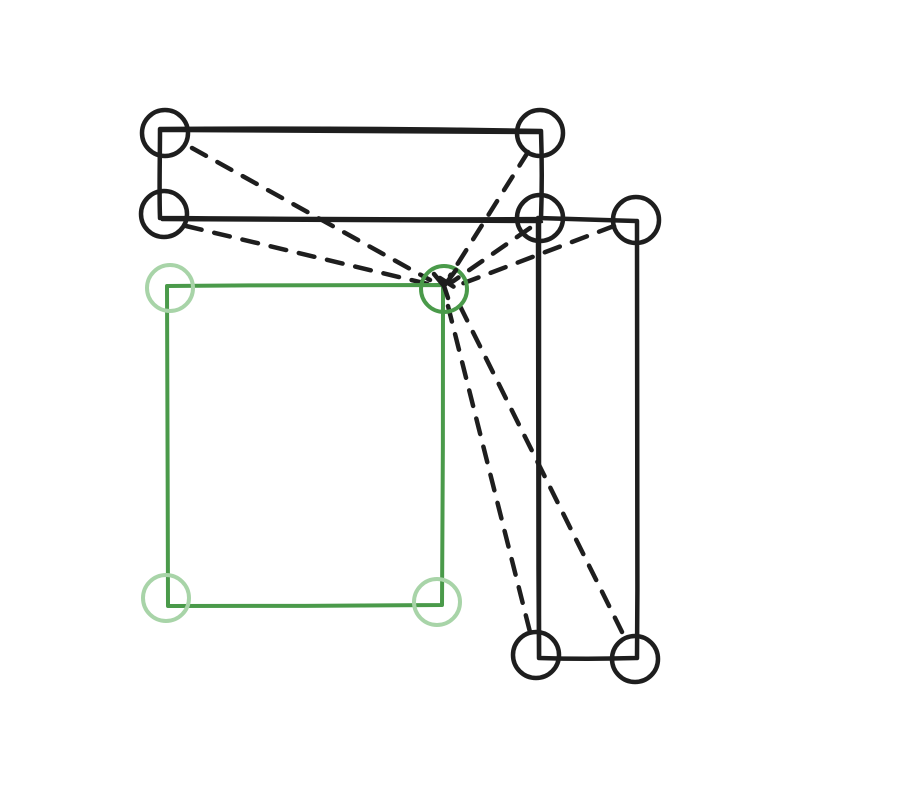 Image resolution: width=902 pixels, height=810 pixels. Describe the element at coordinates (635, 659) in the screenshot. I see `handle-tall-bottom-right` at that location.